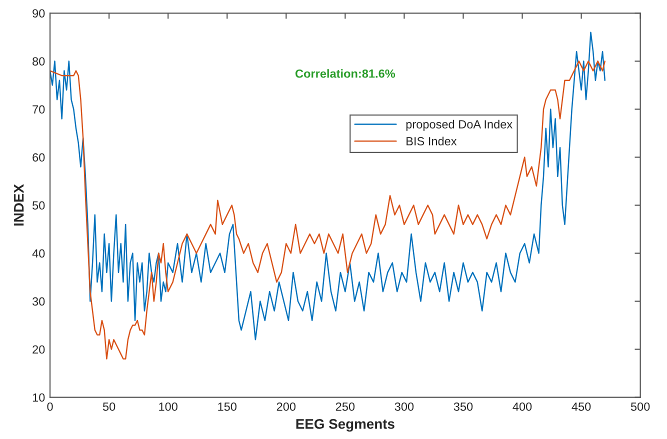 The height and width of the screenshot is (439, 667). Describe the element at coordinates (38, 301) in the screenshot. I see `y-tick-label: 30` at that location.